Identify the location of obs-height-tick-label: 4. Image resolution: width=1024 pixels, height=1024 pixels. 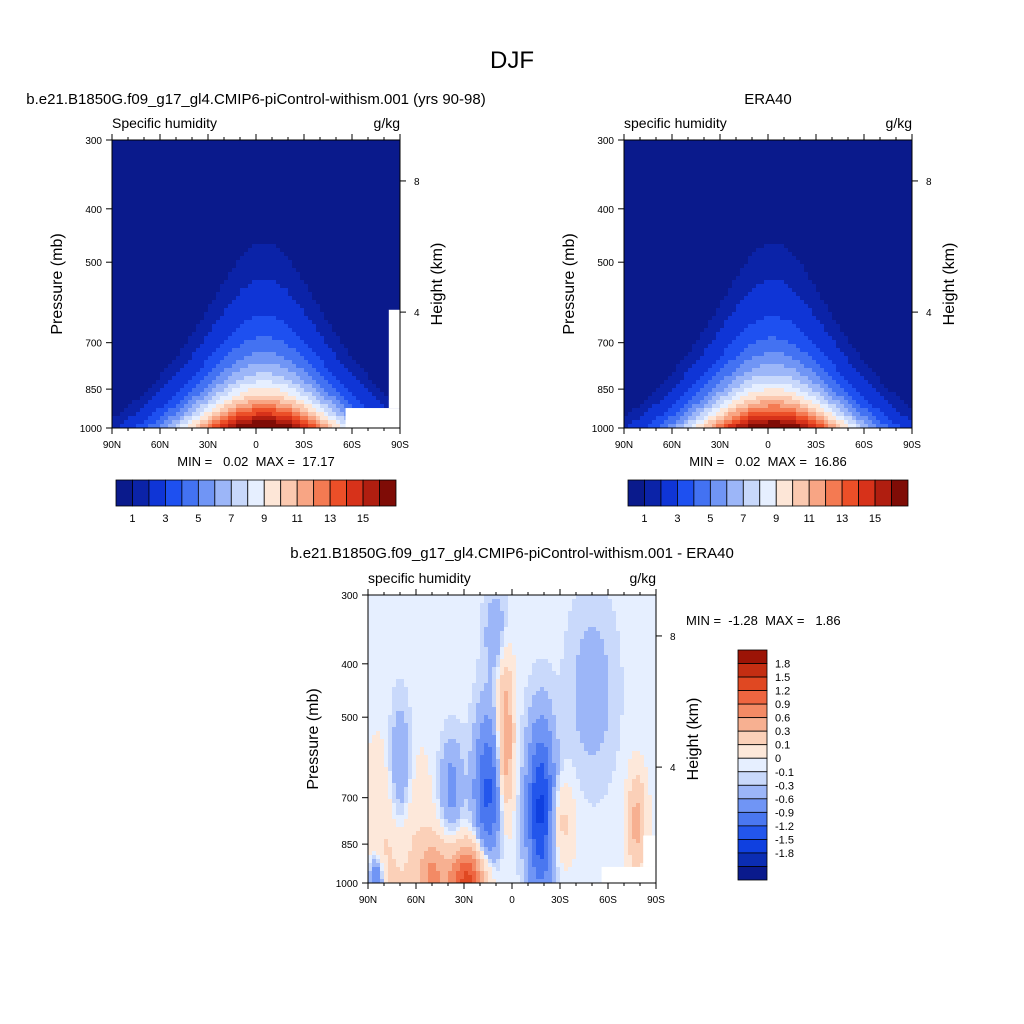
(929, 313).